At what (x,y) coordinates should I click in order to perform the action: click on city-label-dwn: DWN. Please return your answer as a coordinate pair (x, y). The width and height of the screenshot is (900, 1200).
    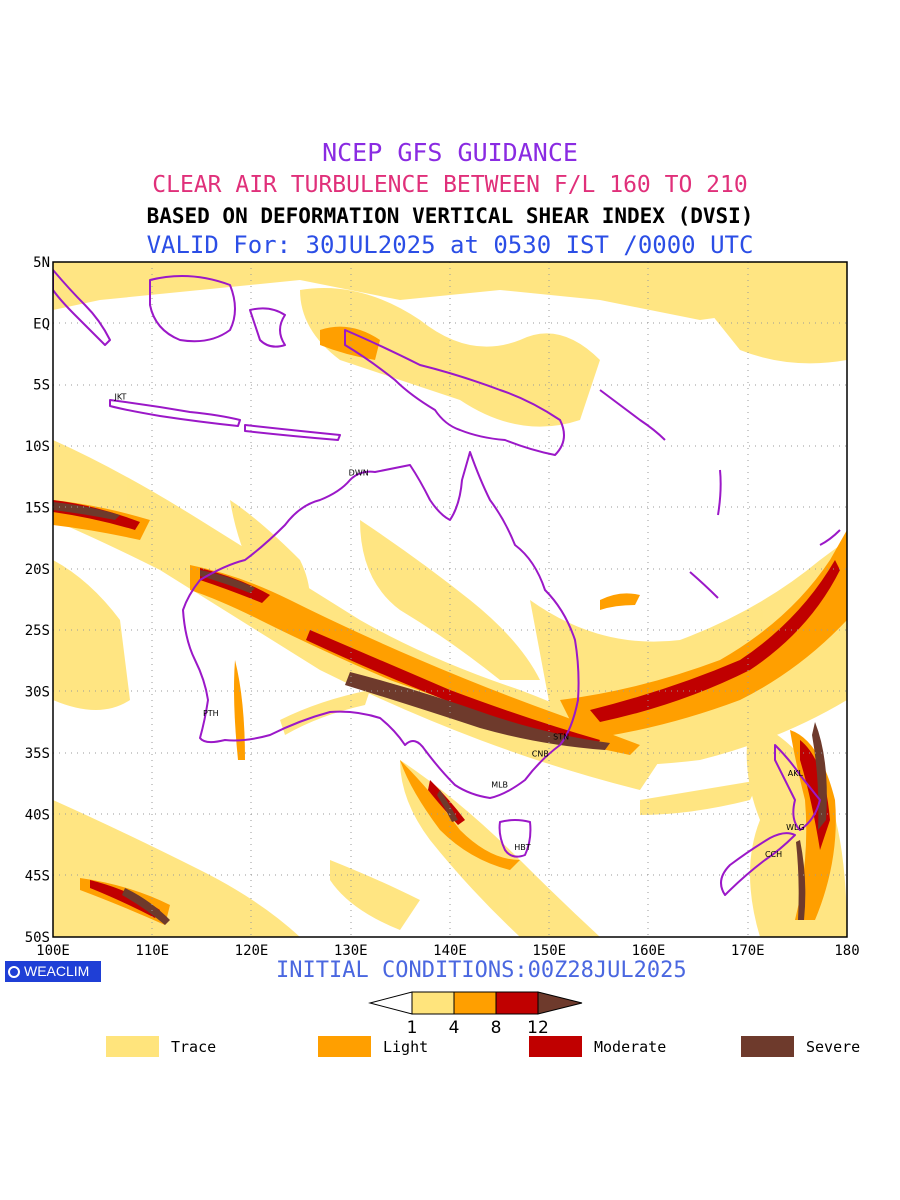
    Looking at the image, I should click on (359, 473).